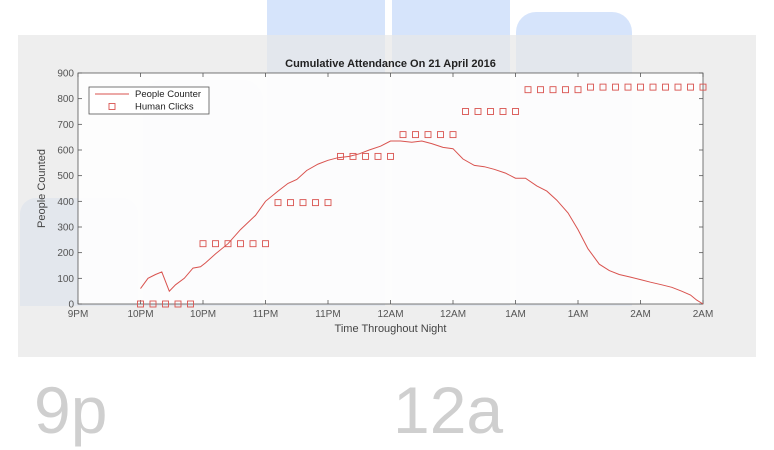  I want to click on y-tick-label: 800, so click(65, 99).